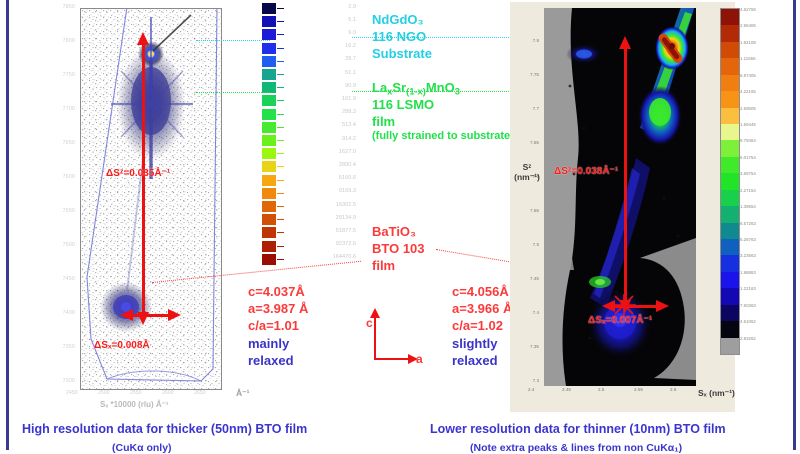  Describe the element at coordinates (271, 360) in the screenshot. I see `left-strain-state-line2: relaxed` at that location.